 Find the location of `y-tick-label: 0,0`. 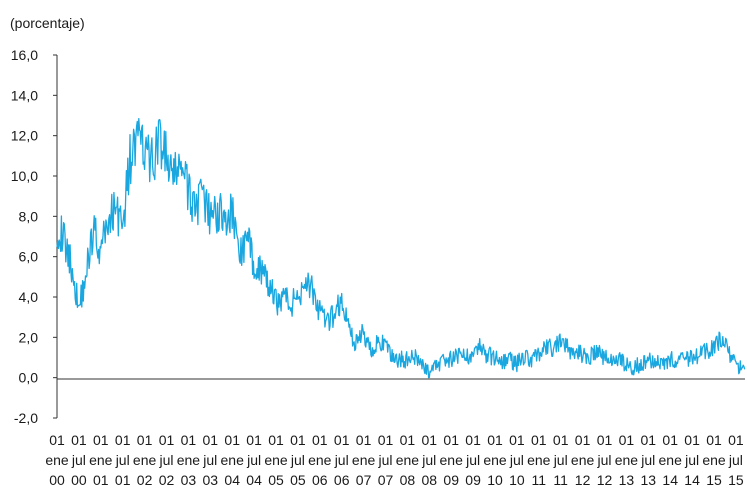

y-tick-label: 0,0 is located at coordinates (29, 378).